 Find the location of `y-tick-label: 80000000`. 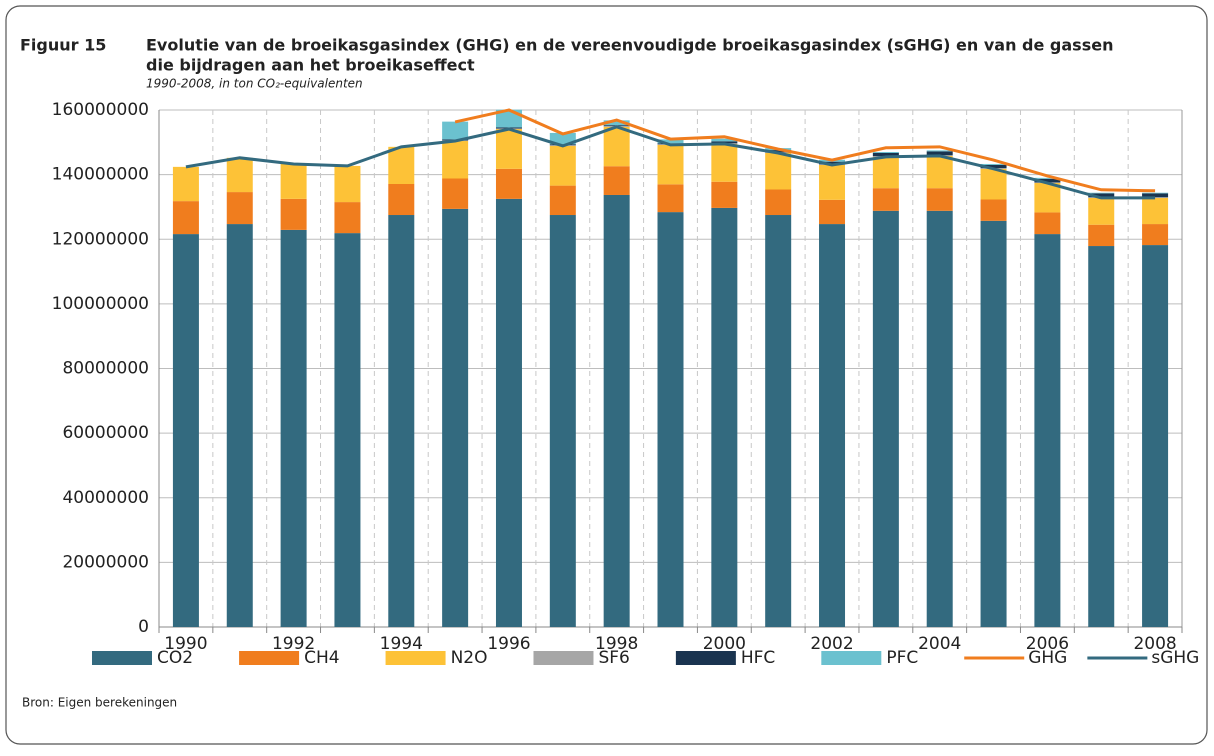

y-tick-label: 80000000 is located at coordinates (105, 369).